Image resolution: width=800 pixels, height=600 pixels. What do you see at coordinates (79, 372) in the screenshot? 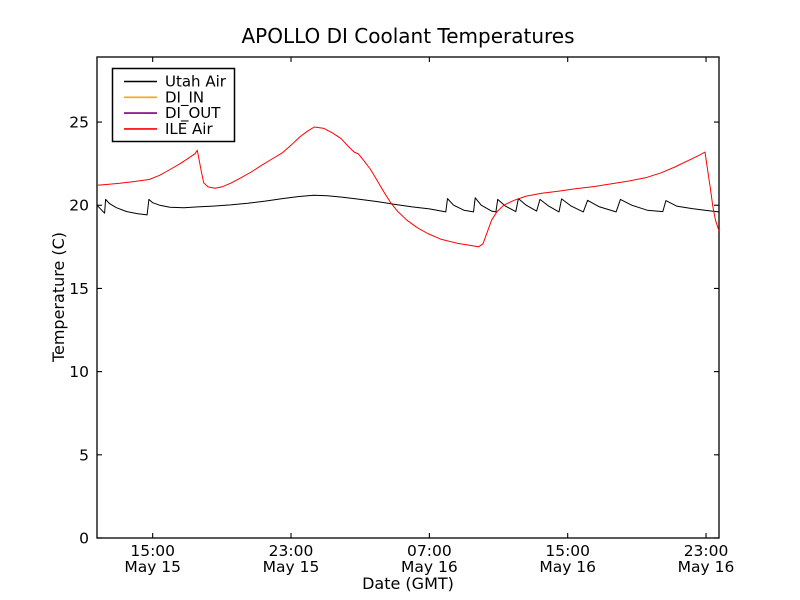
I see `y-tick-label: 10` at bounding box center [79, 372].